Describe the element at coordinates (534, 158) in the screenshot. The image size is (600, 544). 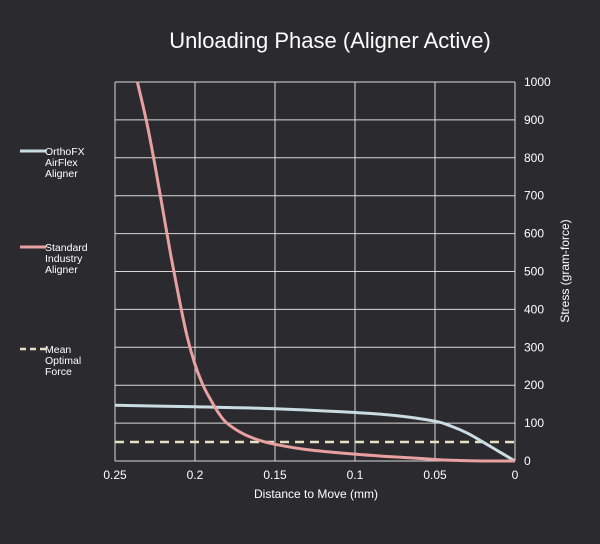
I see `y-tick-label: 800` at that location.